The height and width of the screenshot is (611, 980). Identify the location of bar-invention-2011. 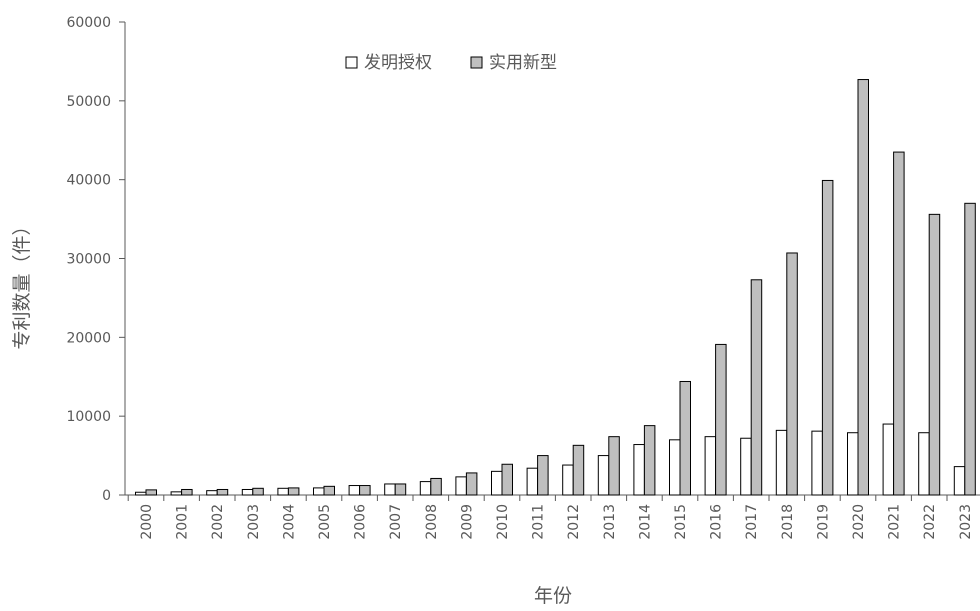
(532, 481).